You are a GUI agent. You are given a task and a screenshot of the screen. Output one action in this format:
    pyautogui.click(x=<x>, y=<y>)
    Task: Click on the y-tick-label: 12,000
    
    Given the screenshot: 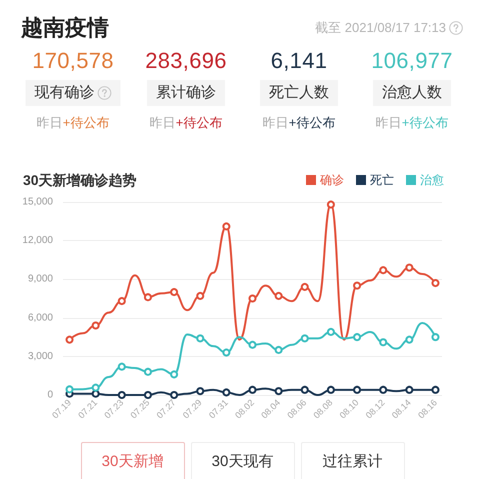 What is the action you would take?
    pyautogui.click(x=38, y=240)
    